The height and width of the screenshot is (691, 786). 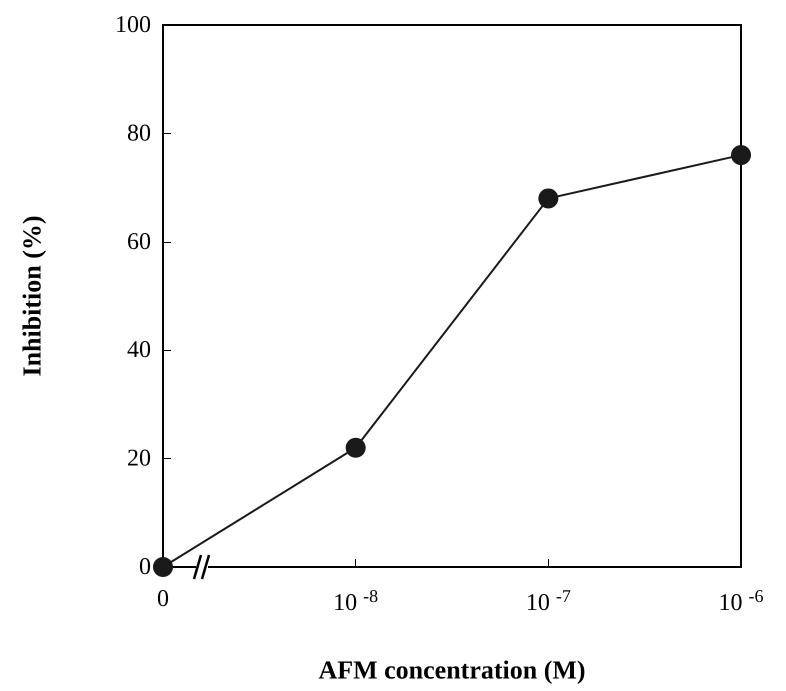 What do you see at coordinates (548, 601) in the screenshot?
I see `x-tick-label: 10⁻⁷` at bounding box center [548, 601].